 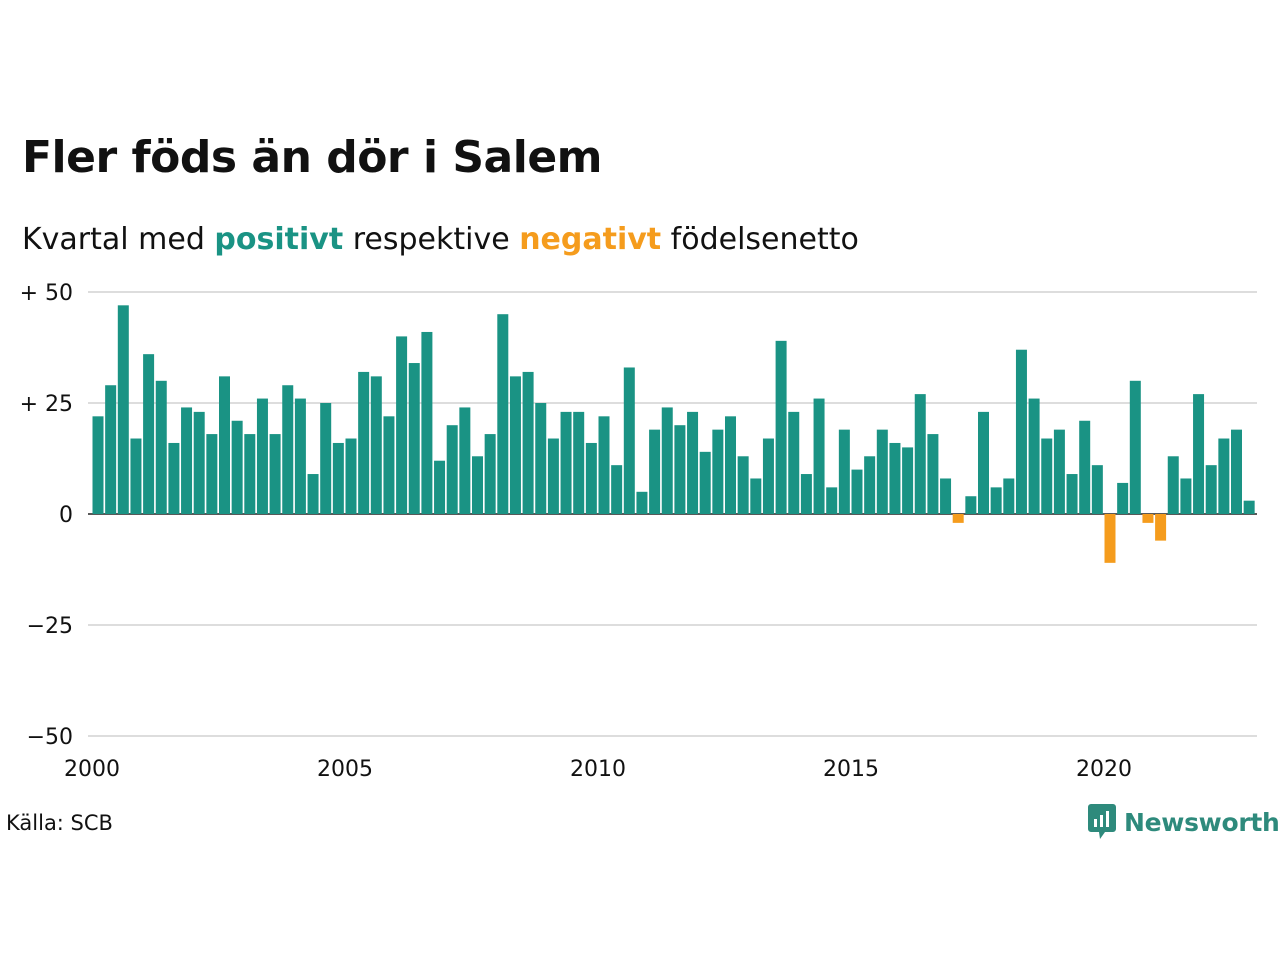 What do you see at coordinates (590, 239) in the screenshot?
I see `subtitle-negative-highlight: negativt` at bounding box center [590, 239].